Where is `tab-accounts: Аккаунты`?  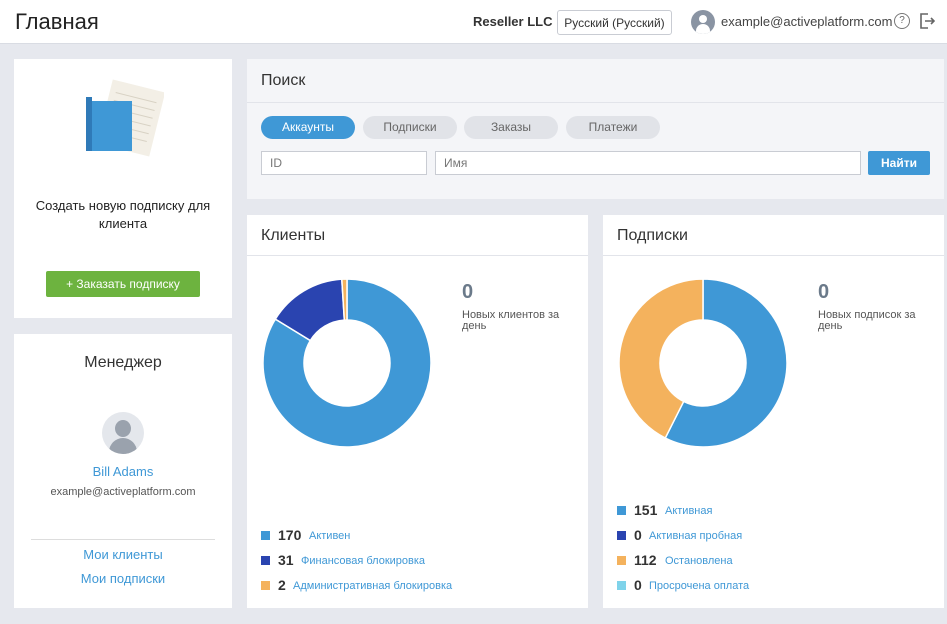
tab-accounts: Аккаунты is located at coordinates (308, 127).